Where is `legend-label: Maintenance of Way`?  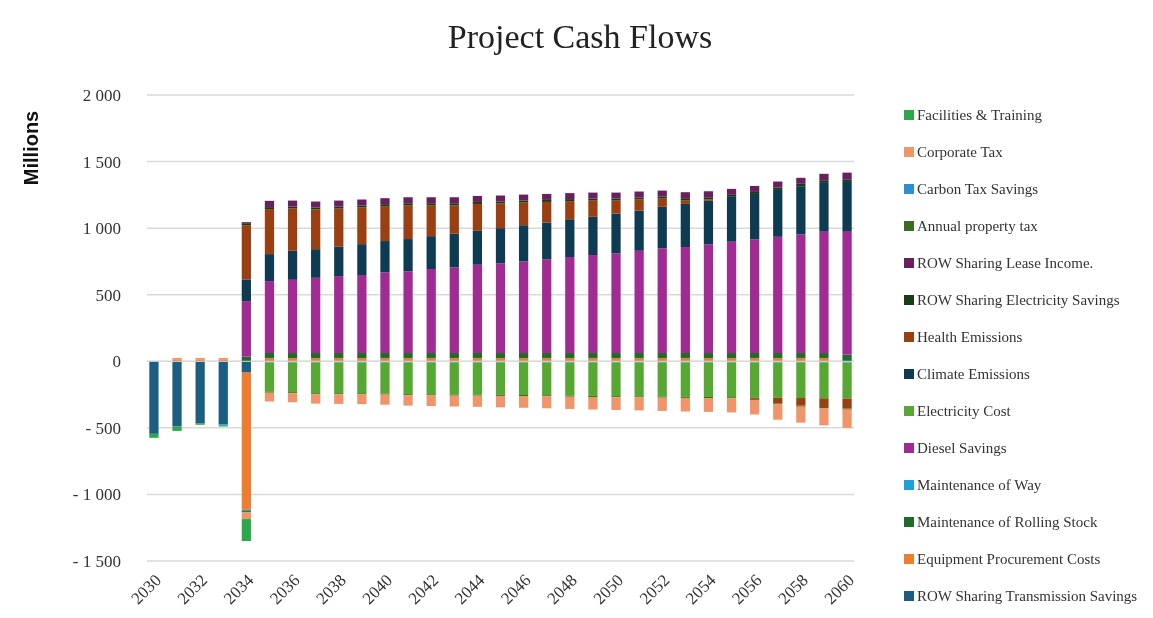 legend-label: Maintenance of Way is located at coordinates (979, 485).